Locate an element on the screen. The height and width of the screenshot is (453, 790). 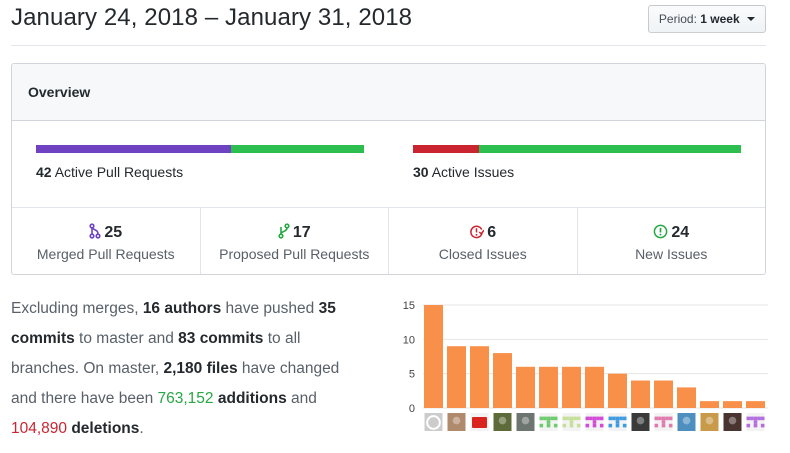
additions-count: 763,152 is located at coordinates (185, 398).